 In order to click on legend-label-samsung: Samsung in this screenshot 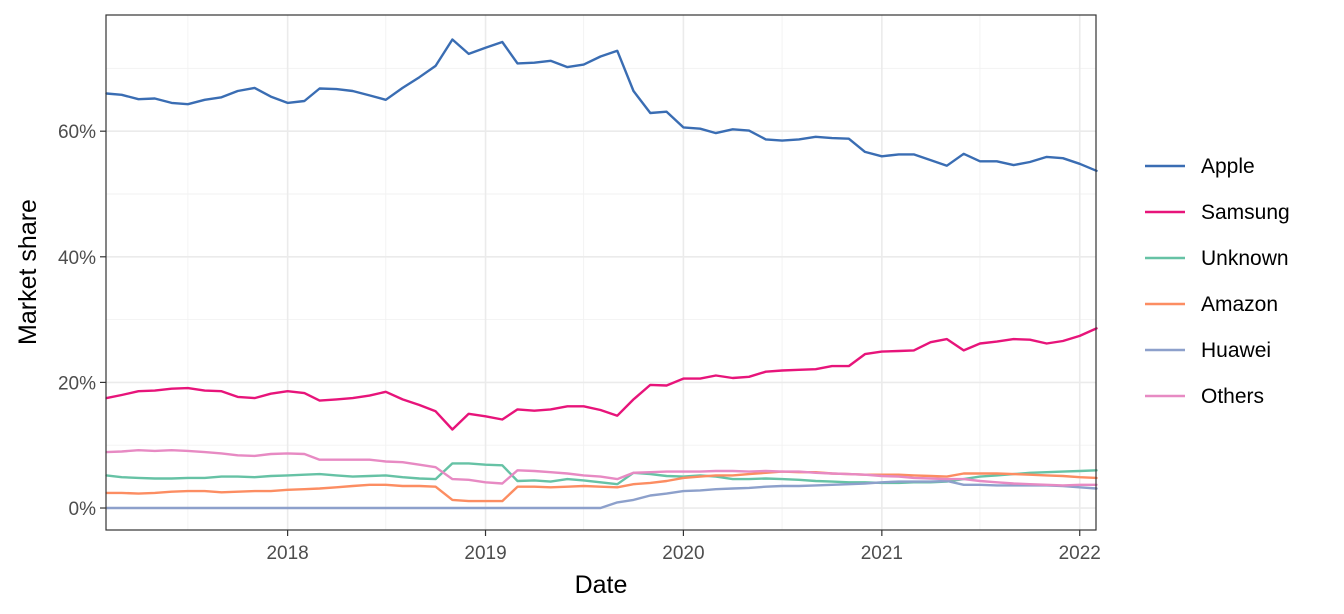, I will do `click(1245, 212)`.